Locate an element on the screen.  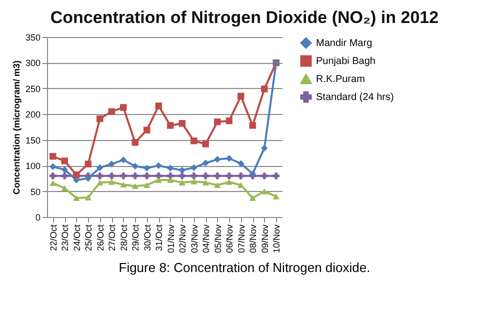
x-tick-label: 08/Nov is located at coordinates (253, 239).